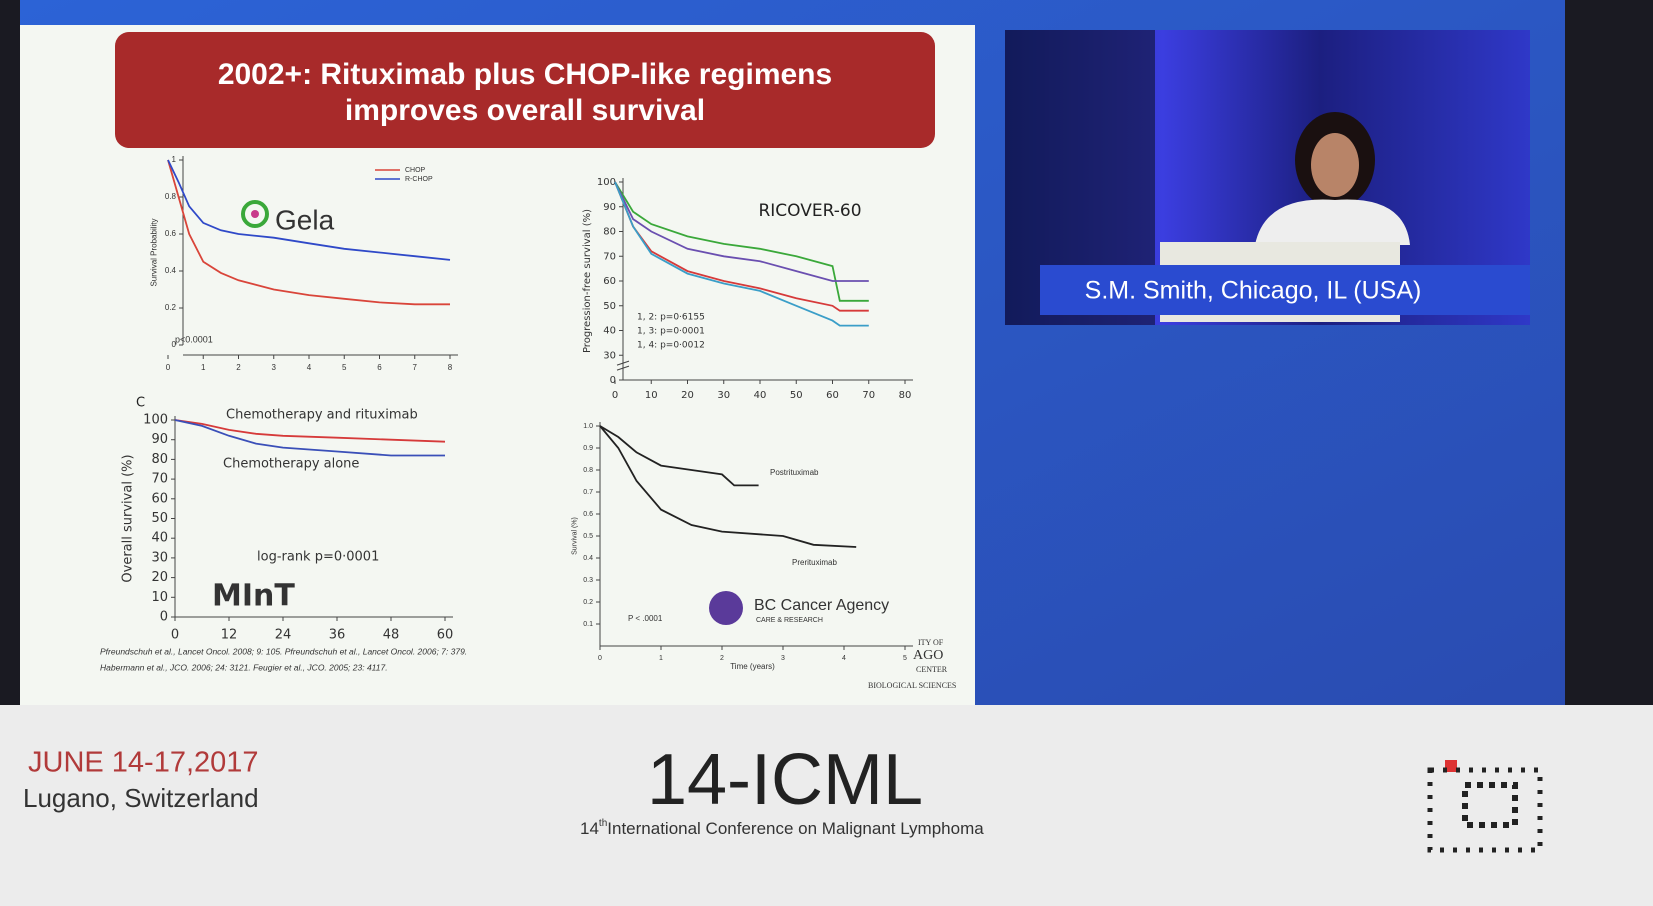  What do you see at coordinates (932, 669) in the screenshot?
I see `logo-text: CENTER` at bounding box center [932, 669].